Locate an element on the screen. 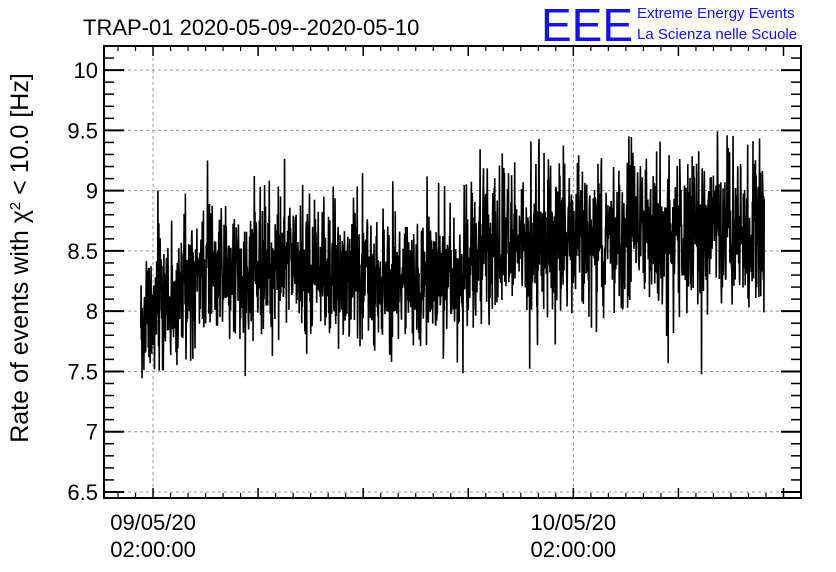 The height and width of the screenshot is (572, 836). y-tick-label: 9.5 is located at coordinates (82, 130).